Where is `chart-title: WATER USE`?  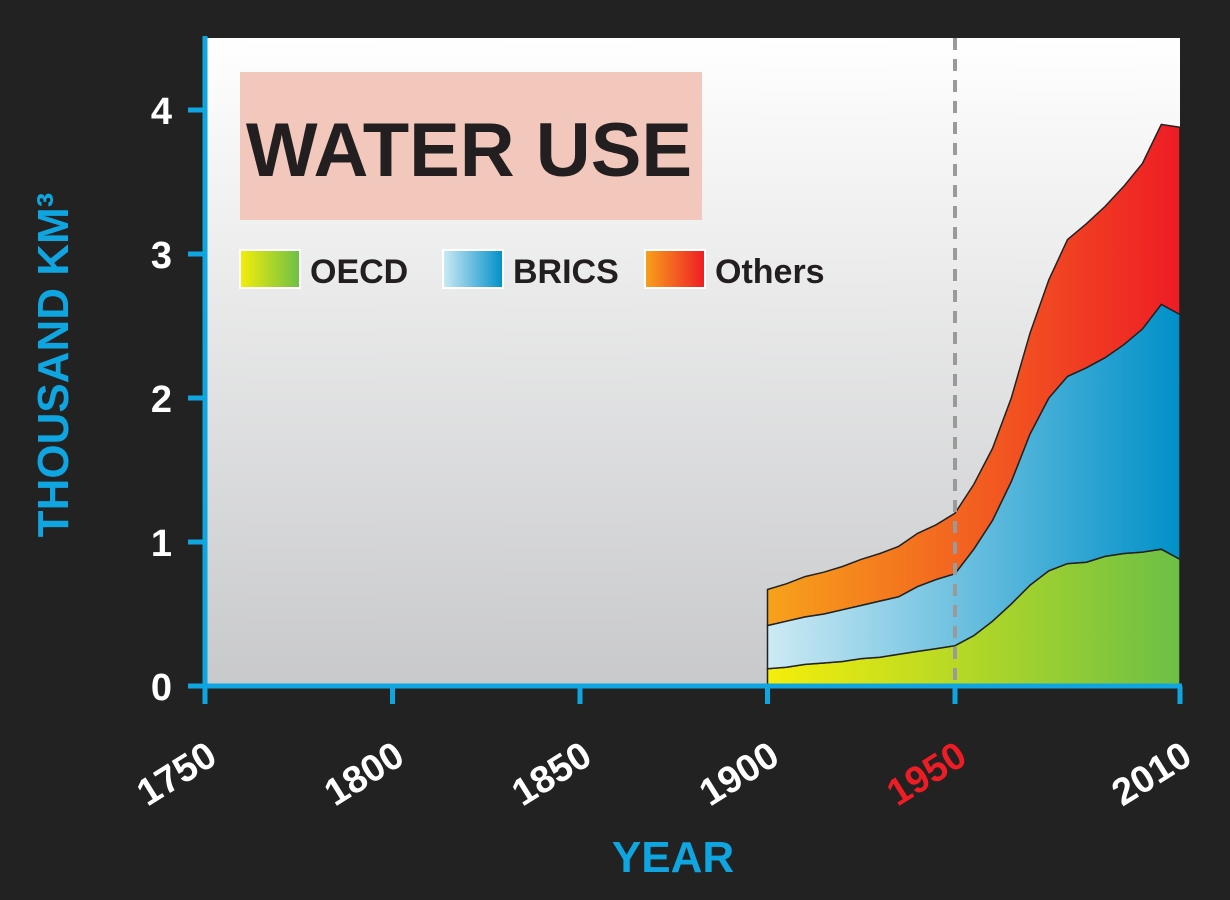
chart-title: WATER USE is located at coordinates (469, 150).